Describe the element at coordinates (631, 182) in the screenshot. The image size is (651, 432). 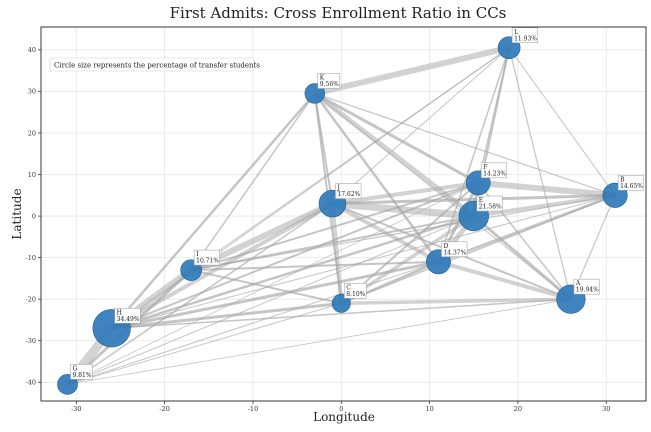
I see `node-label: B14.65%` at that location.